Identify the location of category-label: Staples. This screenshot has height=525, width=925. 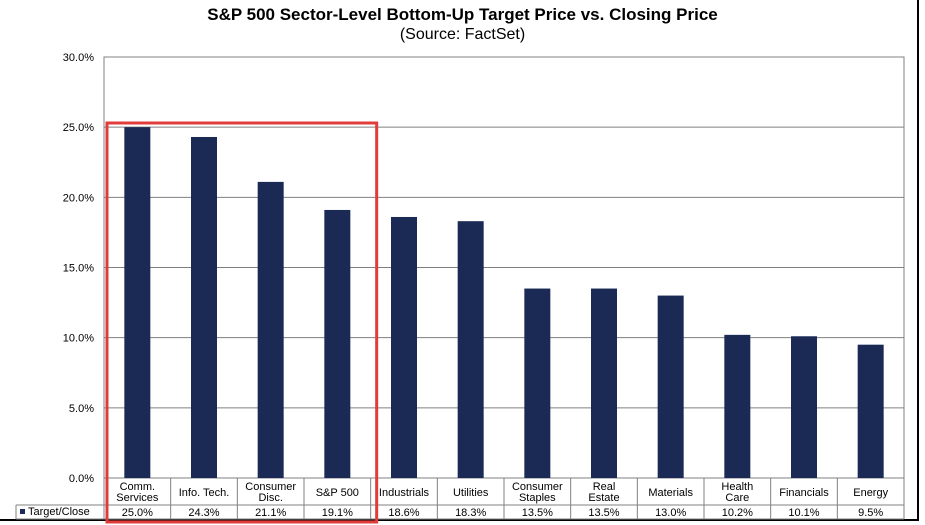
(537, 498).